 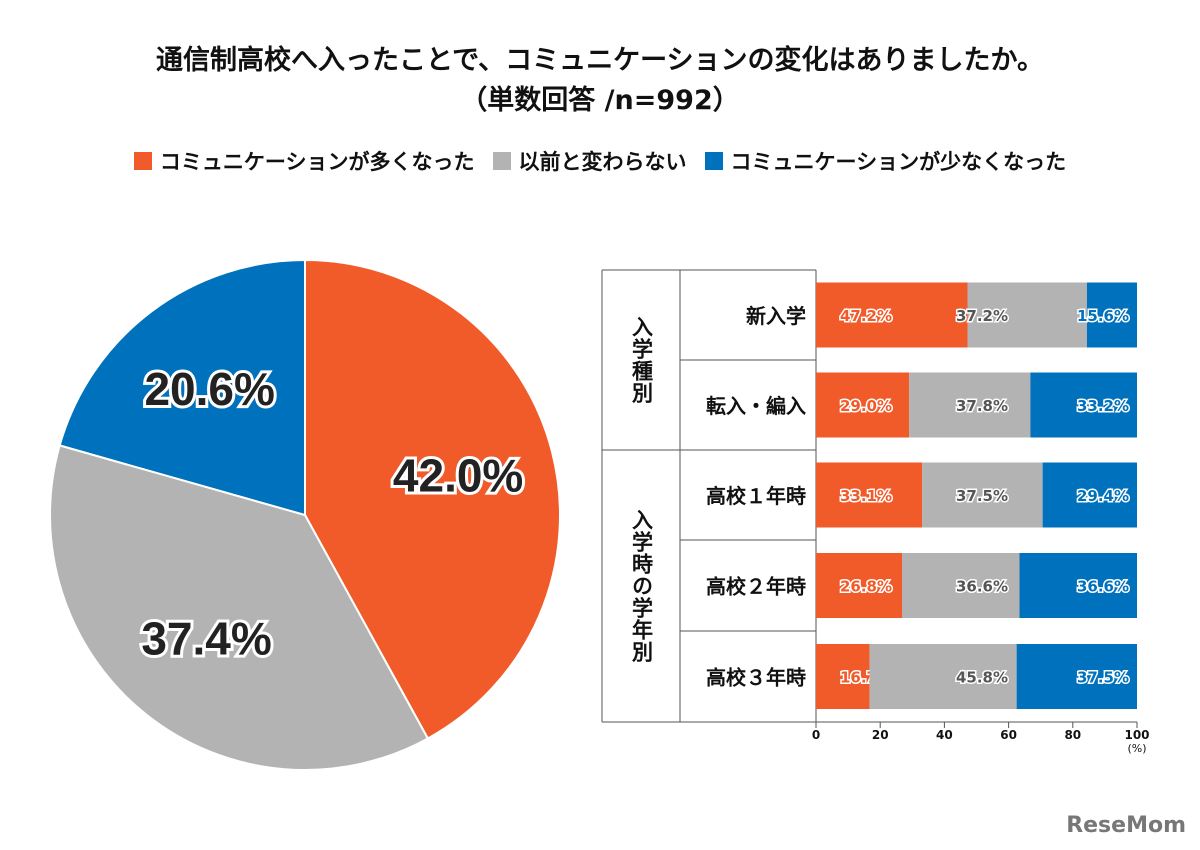 I want to click on x-tick-label: 40, so click(x=944, y=735).